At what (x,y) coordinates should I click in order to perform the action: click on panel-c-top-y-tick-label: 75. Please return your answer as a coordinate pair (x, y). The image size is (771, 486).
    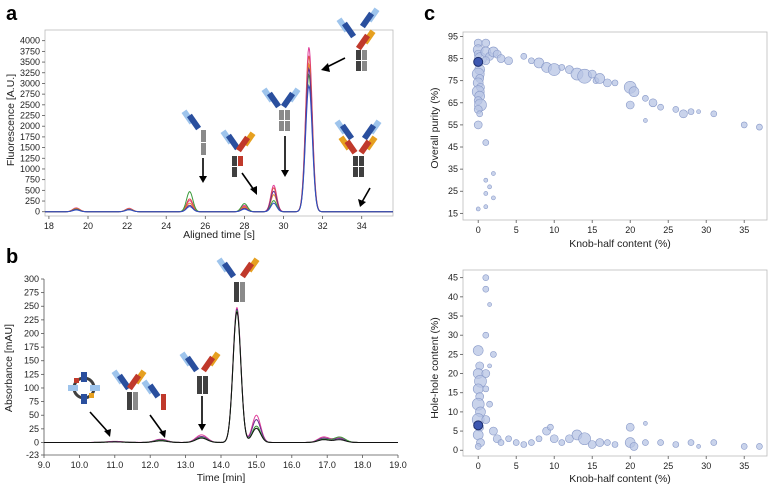
    Looking at the image, I should click on (453, 81).